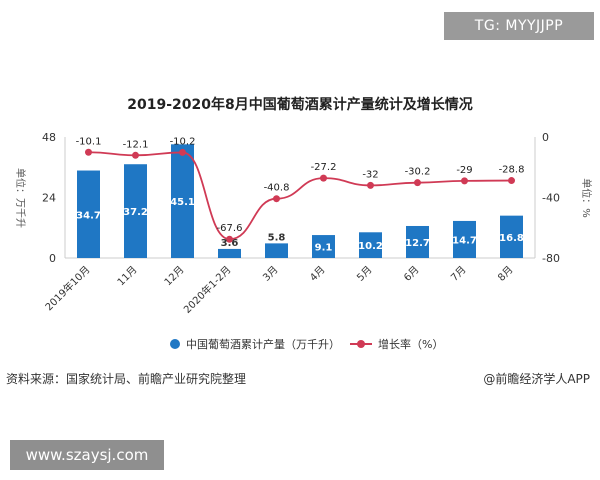 This screenshot has width=600, height=480. Describe the element at coordinates (519, 26) in the screenshot. I see `watermark-top: TG: MYYJJPP` at that location.